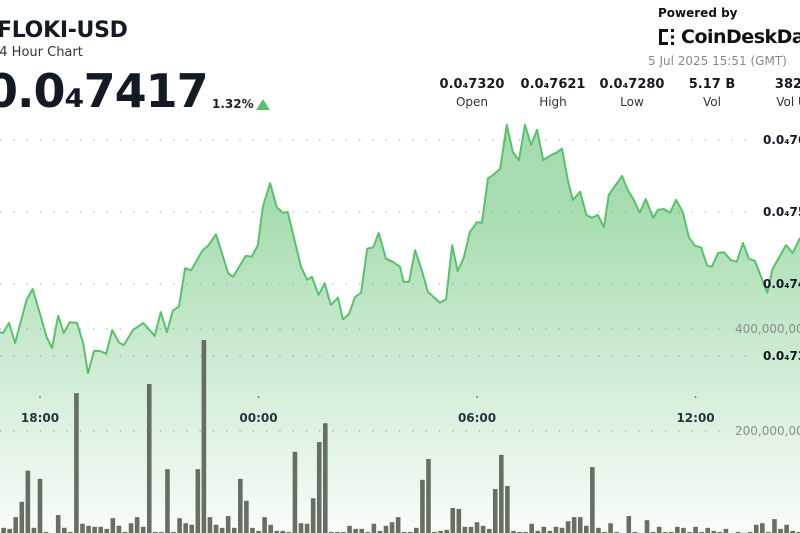  What do you see at coordinates (40, 418) in the screenshot?
I see `time-tick-label: 18:00` at bounding box center [40, 418].